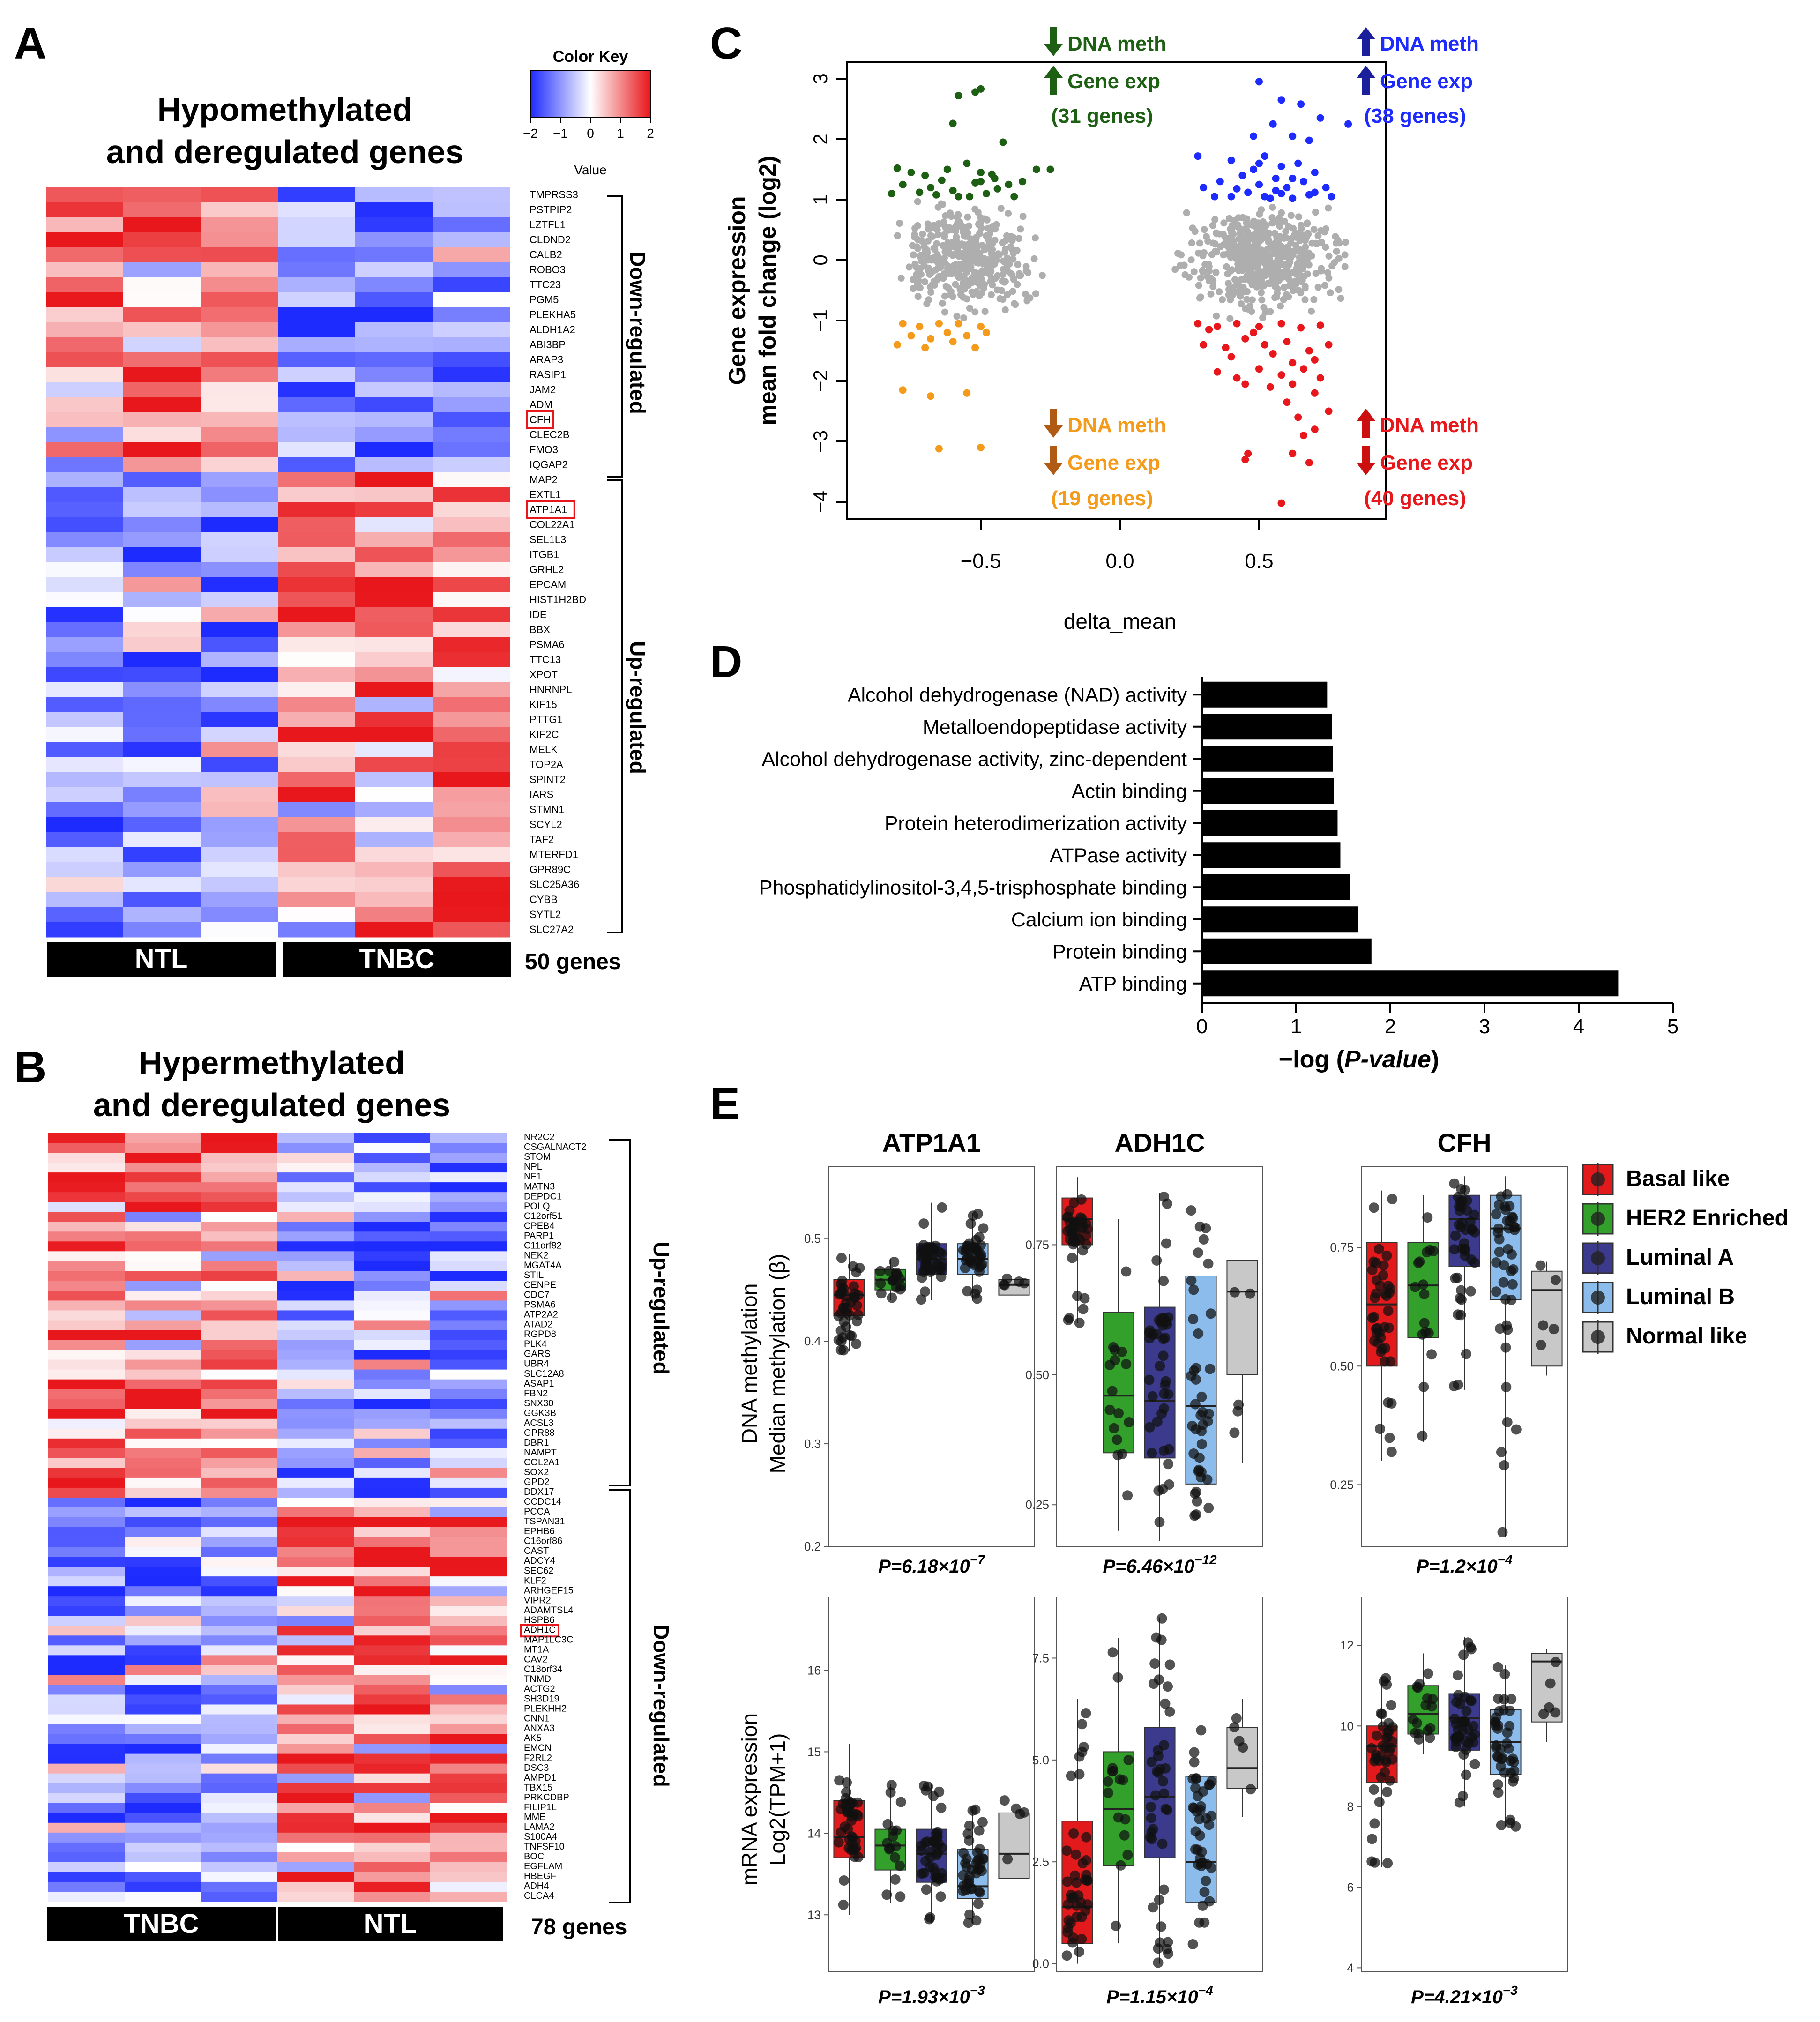  I want to click on legend-label: Basal like, so click(1678, 1178).